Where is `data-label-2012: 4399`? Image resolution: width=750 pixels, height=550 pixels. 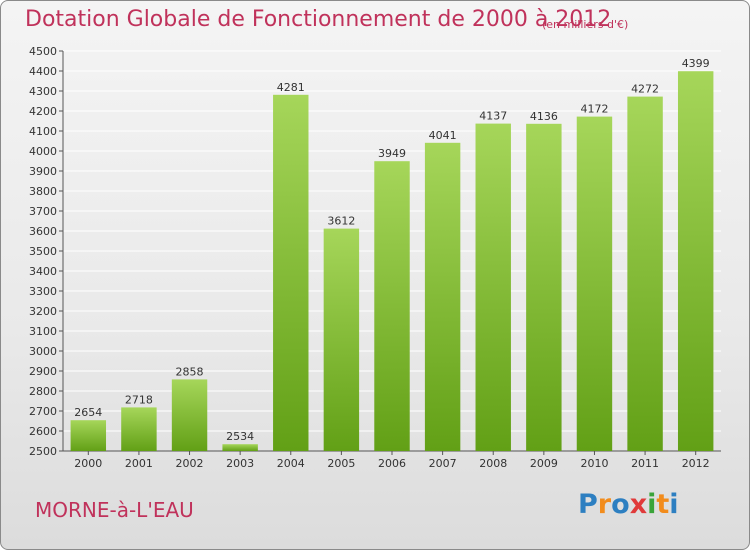
data-label-2012: 4399 is located at coordinates (696, 63).